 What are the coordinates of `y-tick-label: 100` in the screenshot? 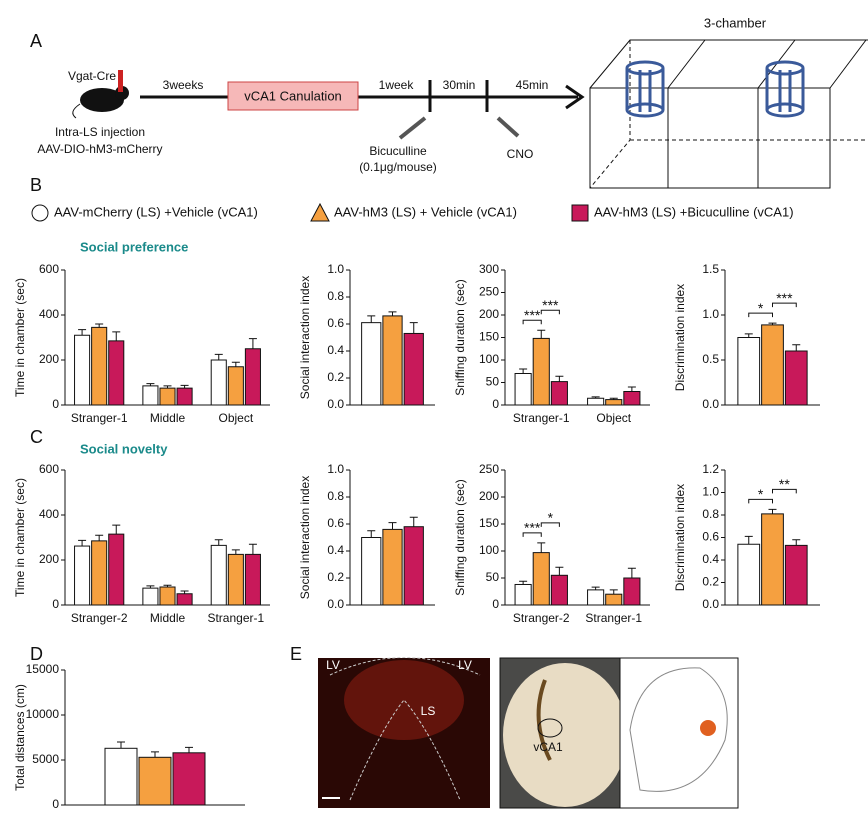 It's located at (489, 550).